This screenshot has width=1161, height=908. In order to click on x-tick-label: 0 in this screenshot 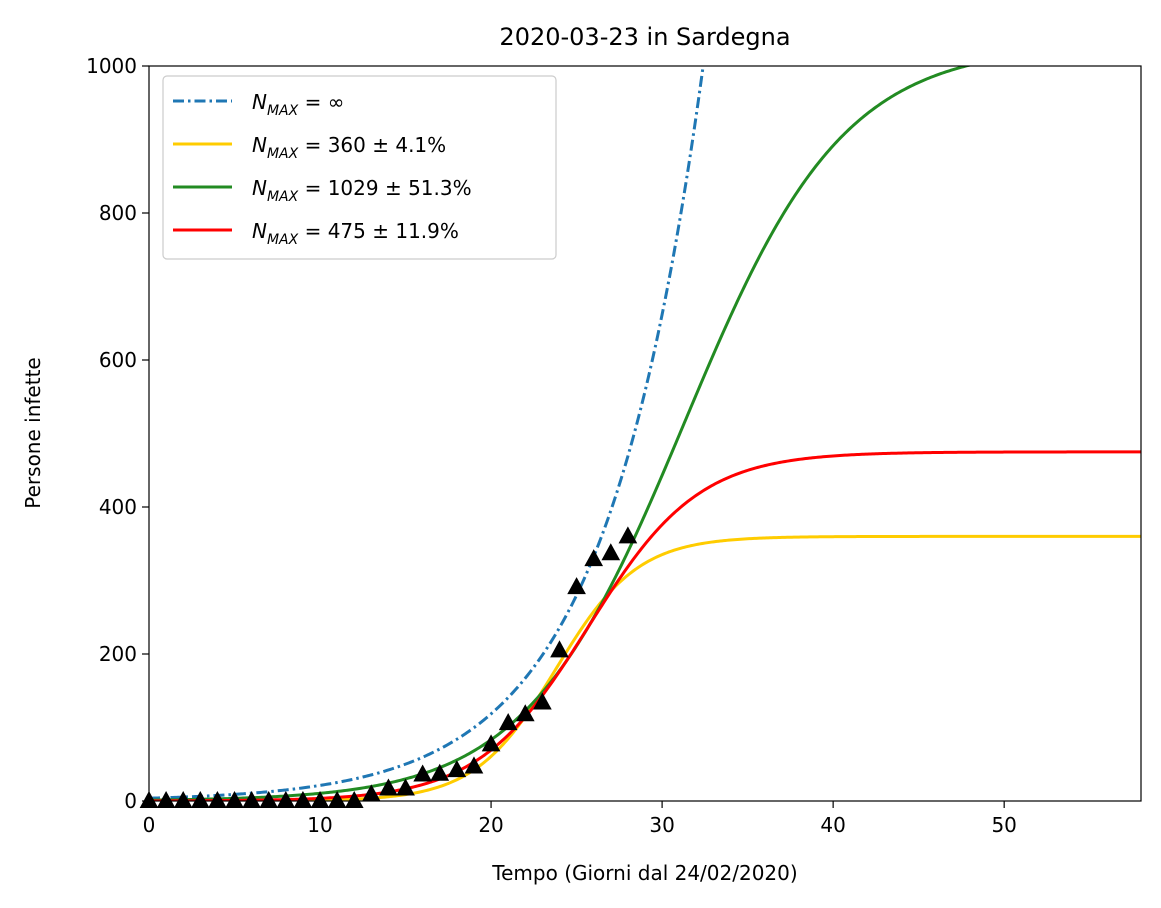, I will do `click(149, 825)`.